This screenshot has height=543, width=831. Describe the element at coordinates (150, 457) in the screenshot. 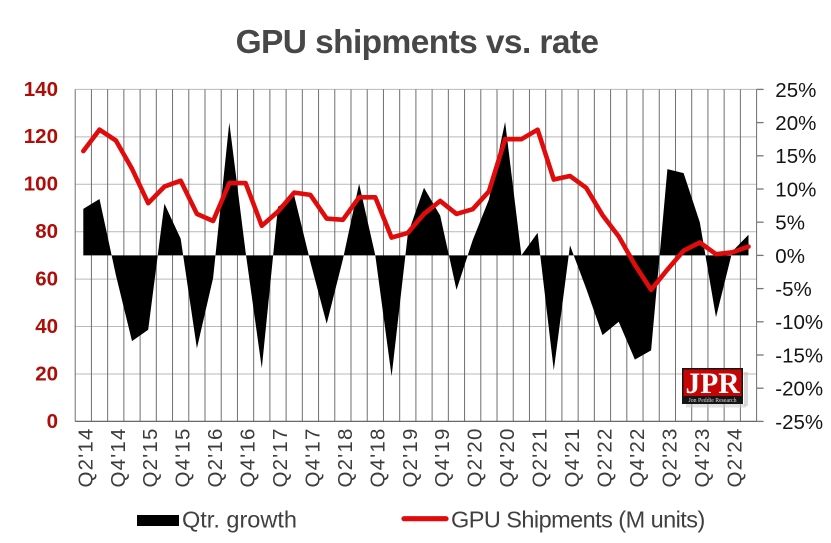

I see `svg-text: Q2'15` at that location.